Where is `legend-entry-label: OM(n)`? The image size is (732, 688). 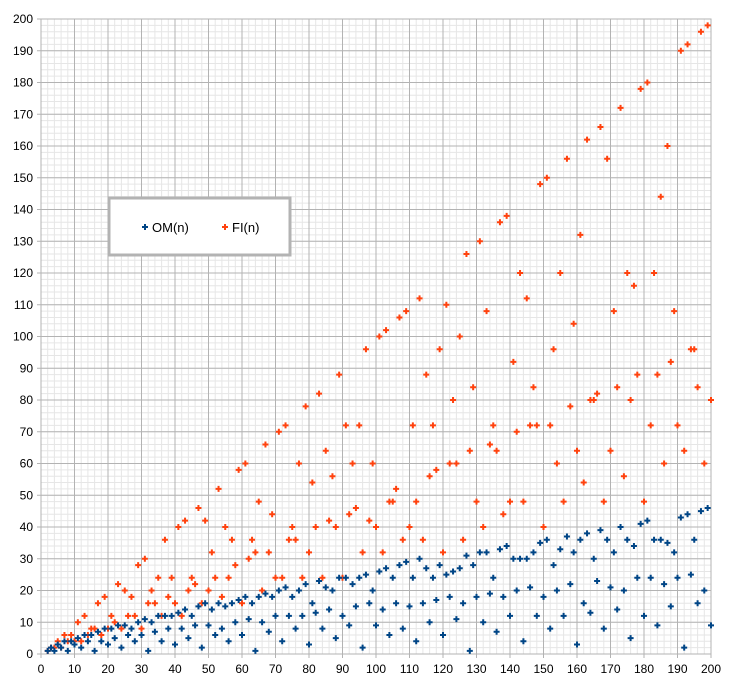 legend-entry-label: OM(n) is located at coordinates (170, 227).